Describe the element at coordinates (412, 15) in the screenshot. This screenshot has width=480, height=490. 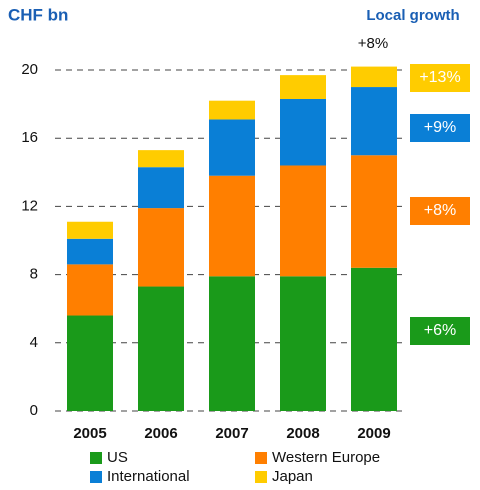
I see `growth-title: Local growth` at that location.